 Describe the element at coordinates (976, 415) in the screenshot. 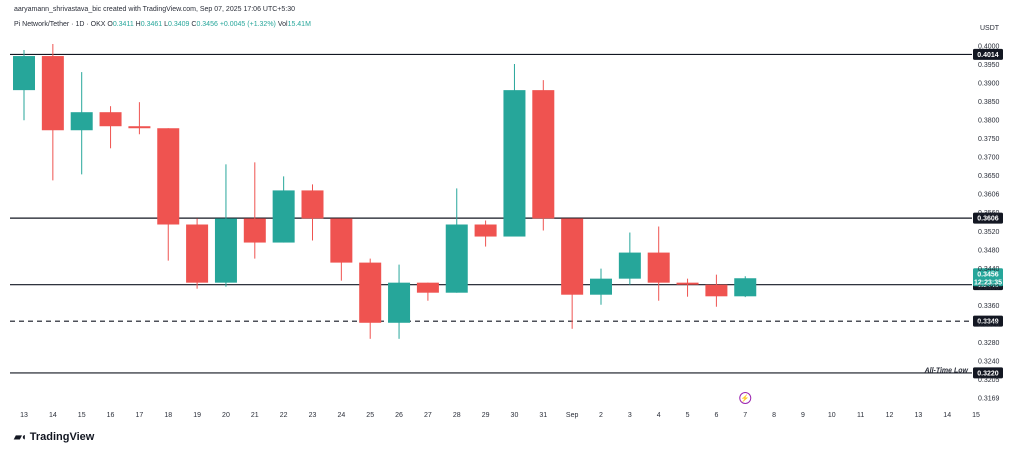

I see `time-tick-label: 15` at that location.